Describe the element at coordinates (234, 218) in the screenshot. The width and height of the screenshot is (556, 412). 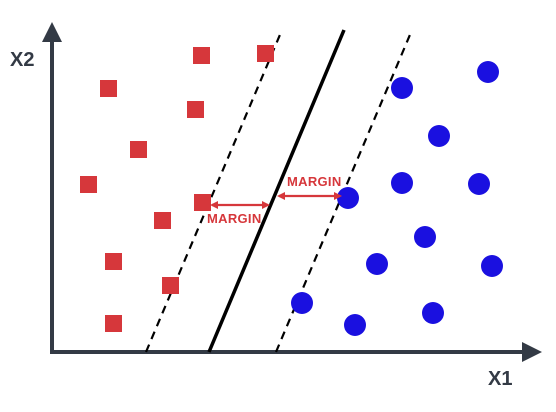
I see `left-margin-label: MARGIN` at that location.